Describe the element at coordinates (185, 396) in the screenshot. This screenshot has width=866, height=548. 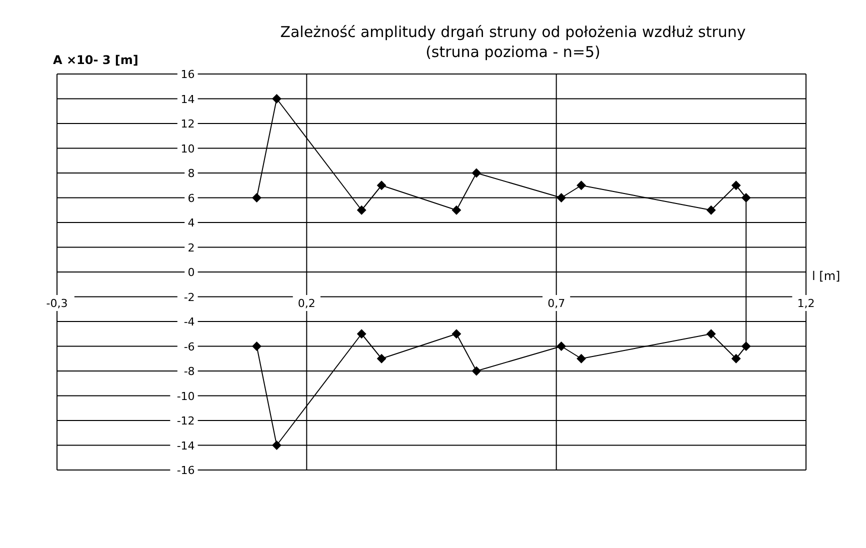
I see `y-tick-label: -10` at that location.